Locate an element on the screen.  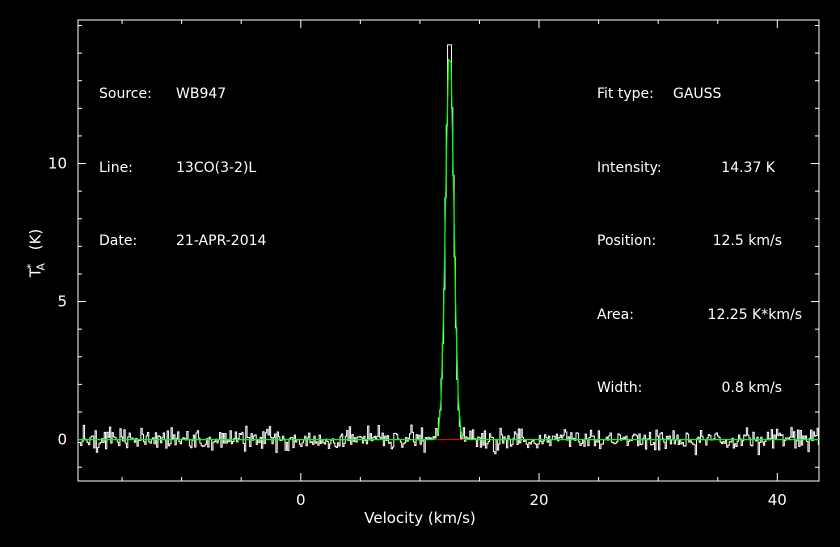
source-value: WB947 is located at coordinates (201, 94).